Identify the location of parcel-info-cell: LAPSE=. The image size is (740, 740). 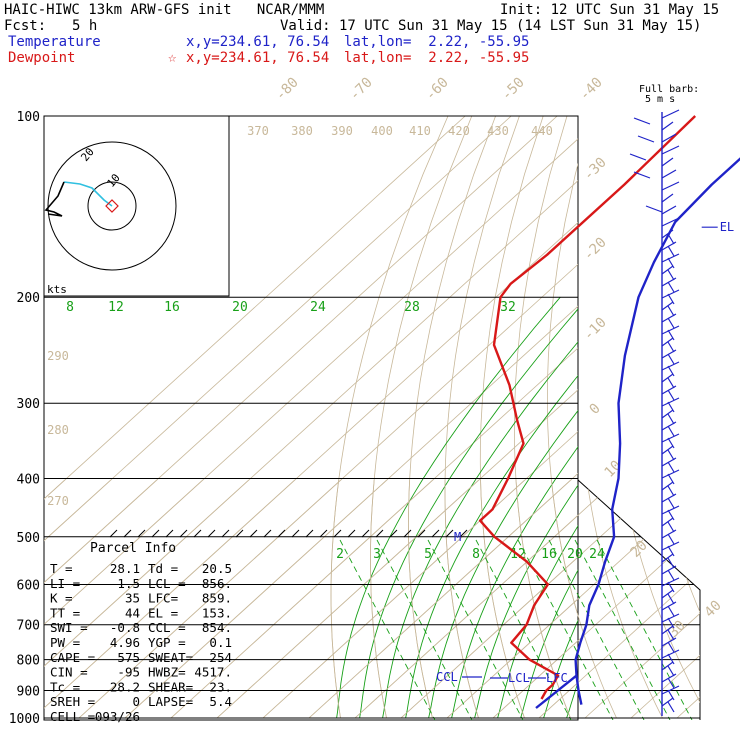
(170, 701).